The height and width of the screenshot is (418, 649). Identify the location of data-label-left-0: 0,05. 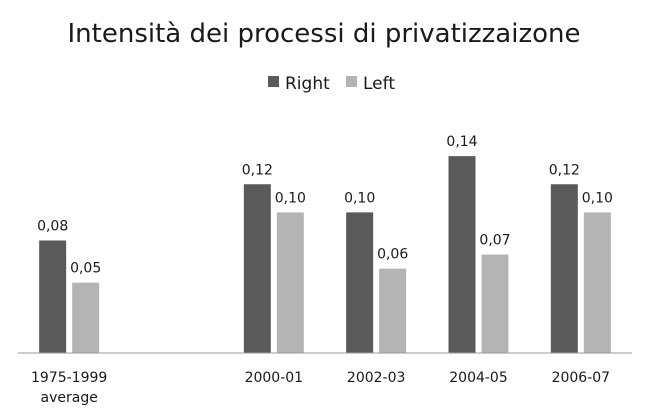
(85, 269).